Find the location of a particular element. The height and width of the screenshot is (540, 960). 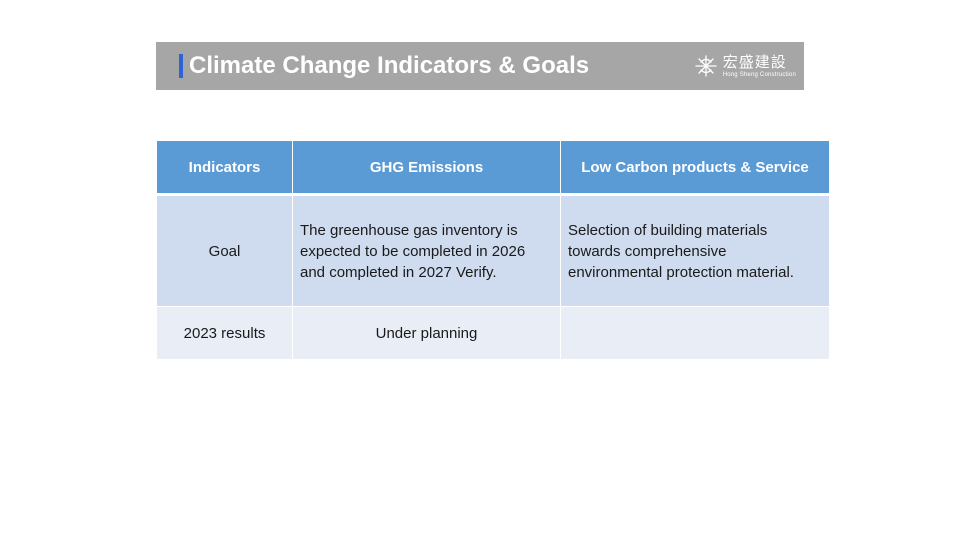

logo-text: 宏盛建設 Hong Sheng Construction is located at coordinates (759, 66).